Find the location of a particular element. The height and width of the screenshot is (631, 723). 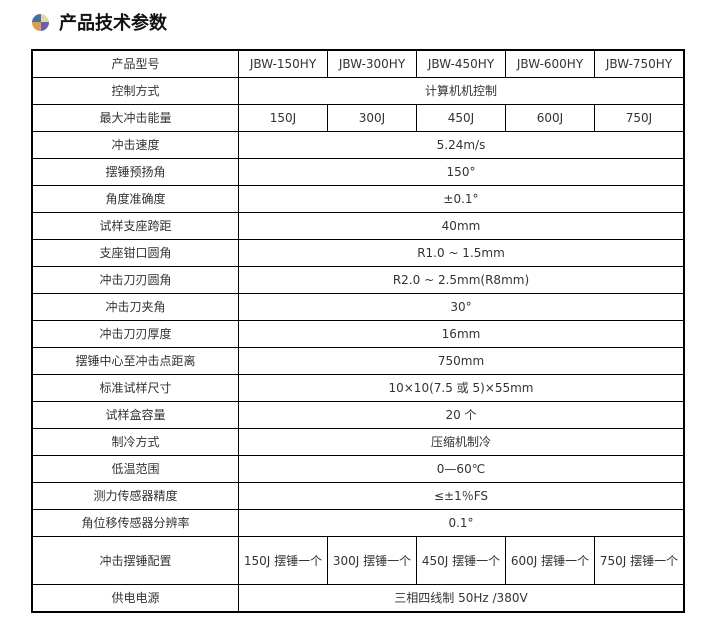

table-row: 控制方式 计算机机控制 is located at coordinates (358, 91).